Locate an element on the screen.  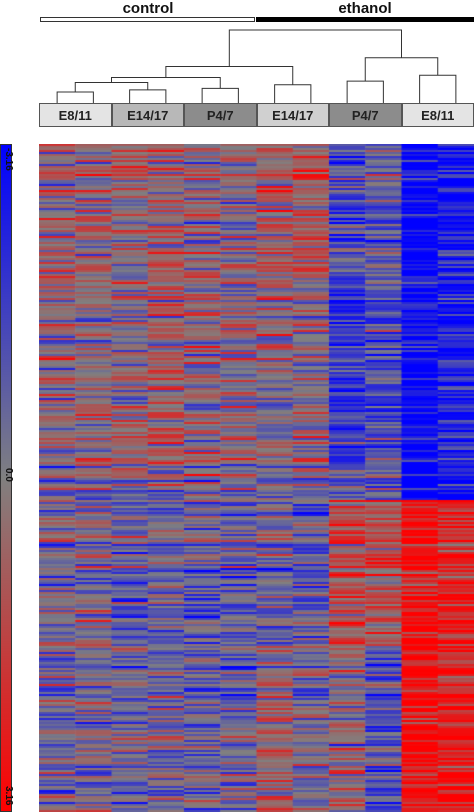
group-bar-control is located at coordinates (147, 19).